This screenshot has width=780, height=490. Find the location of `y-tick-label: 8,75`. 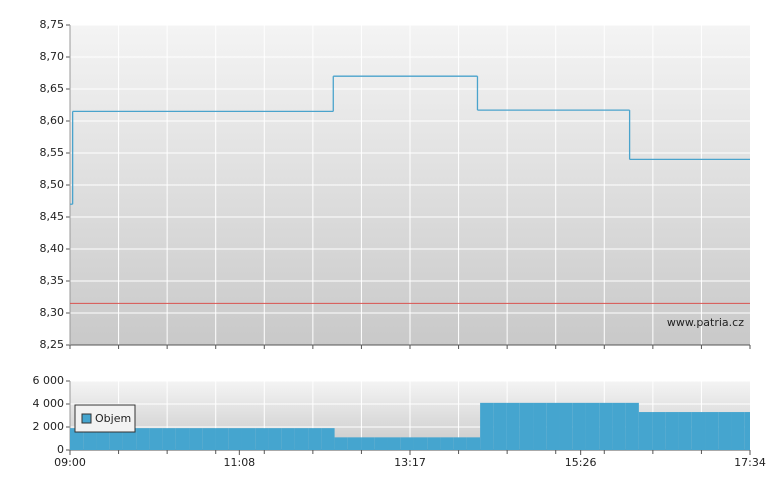

y-tick-label: 8,75 is located at coordinates (52, 24).